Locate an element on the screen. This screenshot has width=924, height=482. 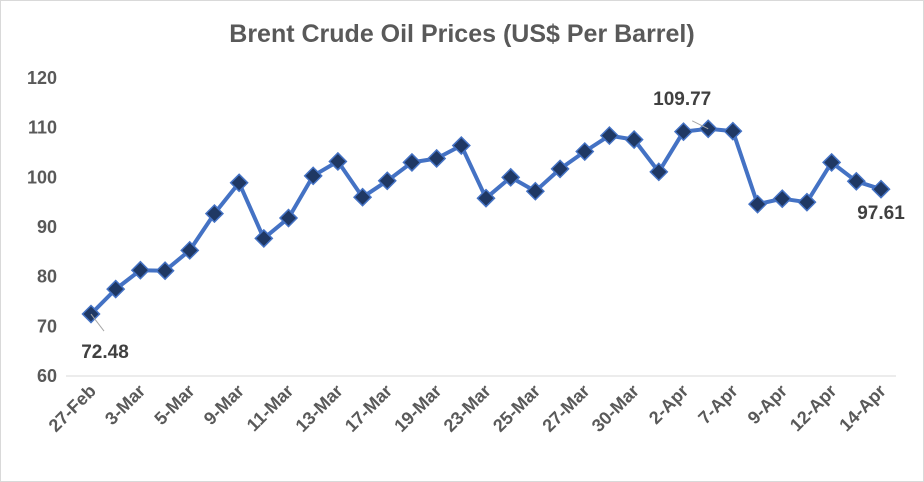
x-tick-label: 27-Feb is located at coordinates (72, 408).